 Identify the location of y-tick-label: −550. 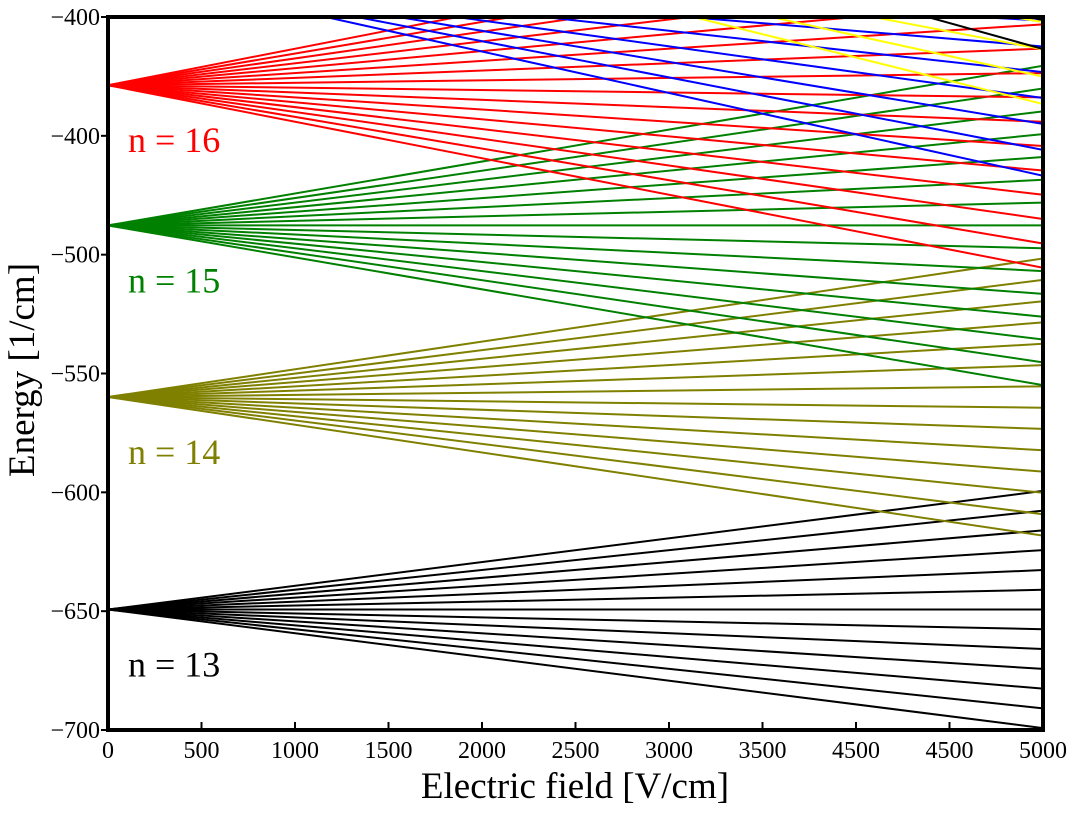
(75, 375).